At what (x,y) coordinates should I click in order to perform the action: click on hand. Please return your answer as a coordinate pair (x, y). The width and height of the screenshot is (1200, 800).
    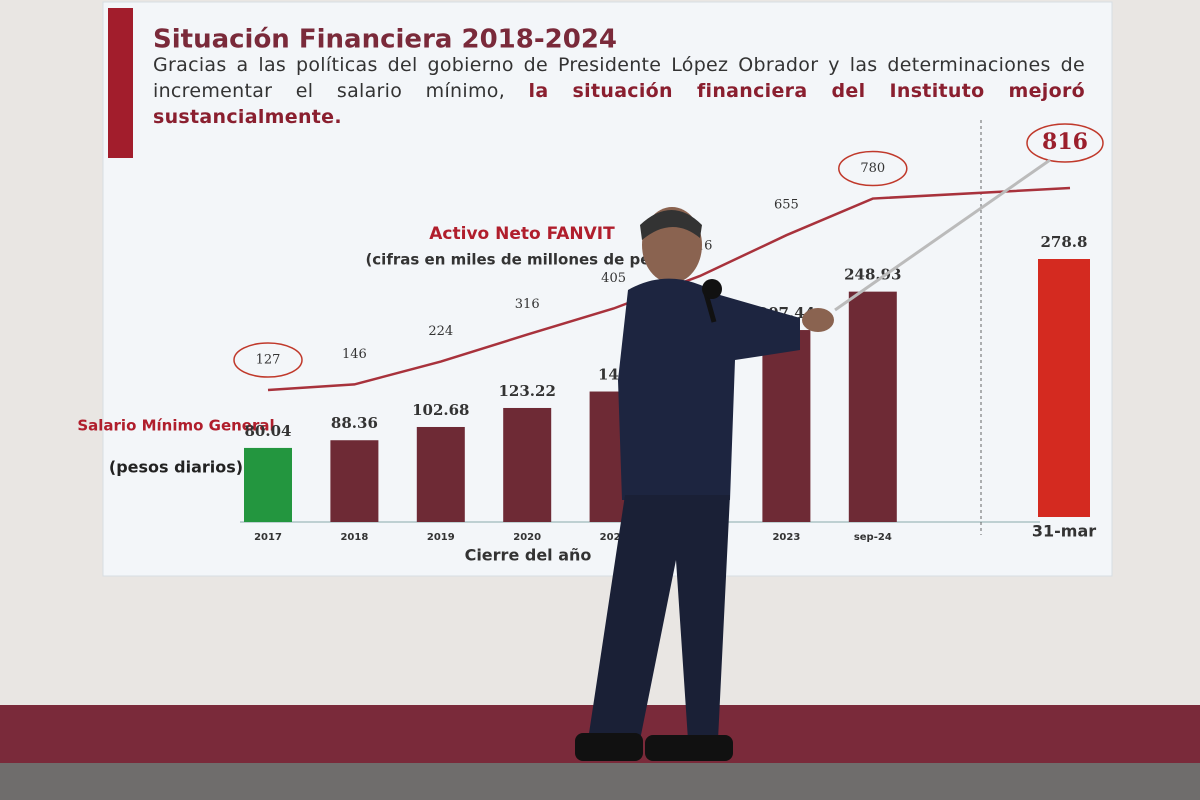
    Looking at the image, I should click on (818, 320).